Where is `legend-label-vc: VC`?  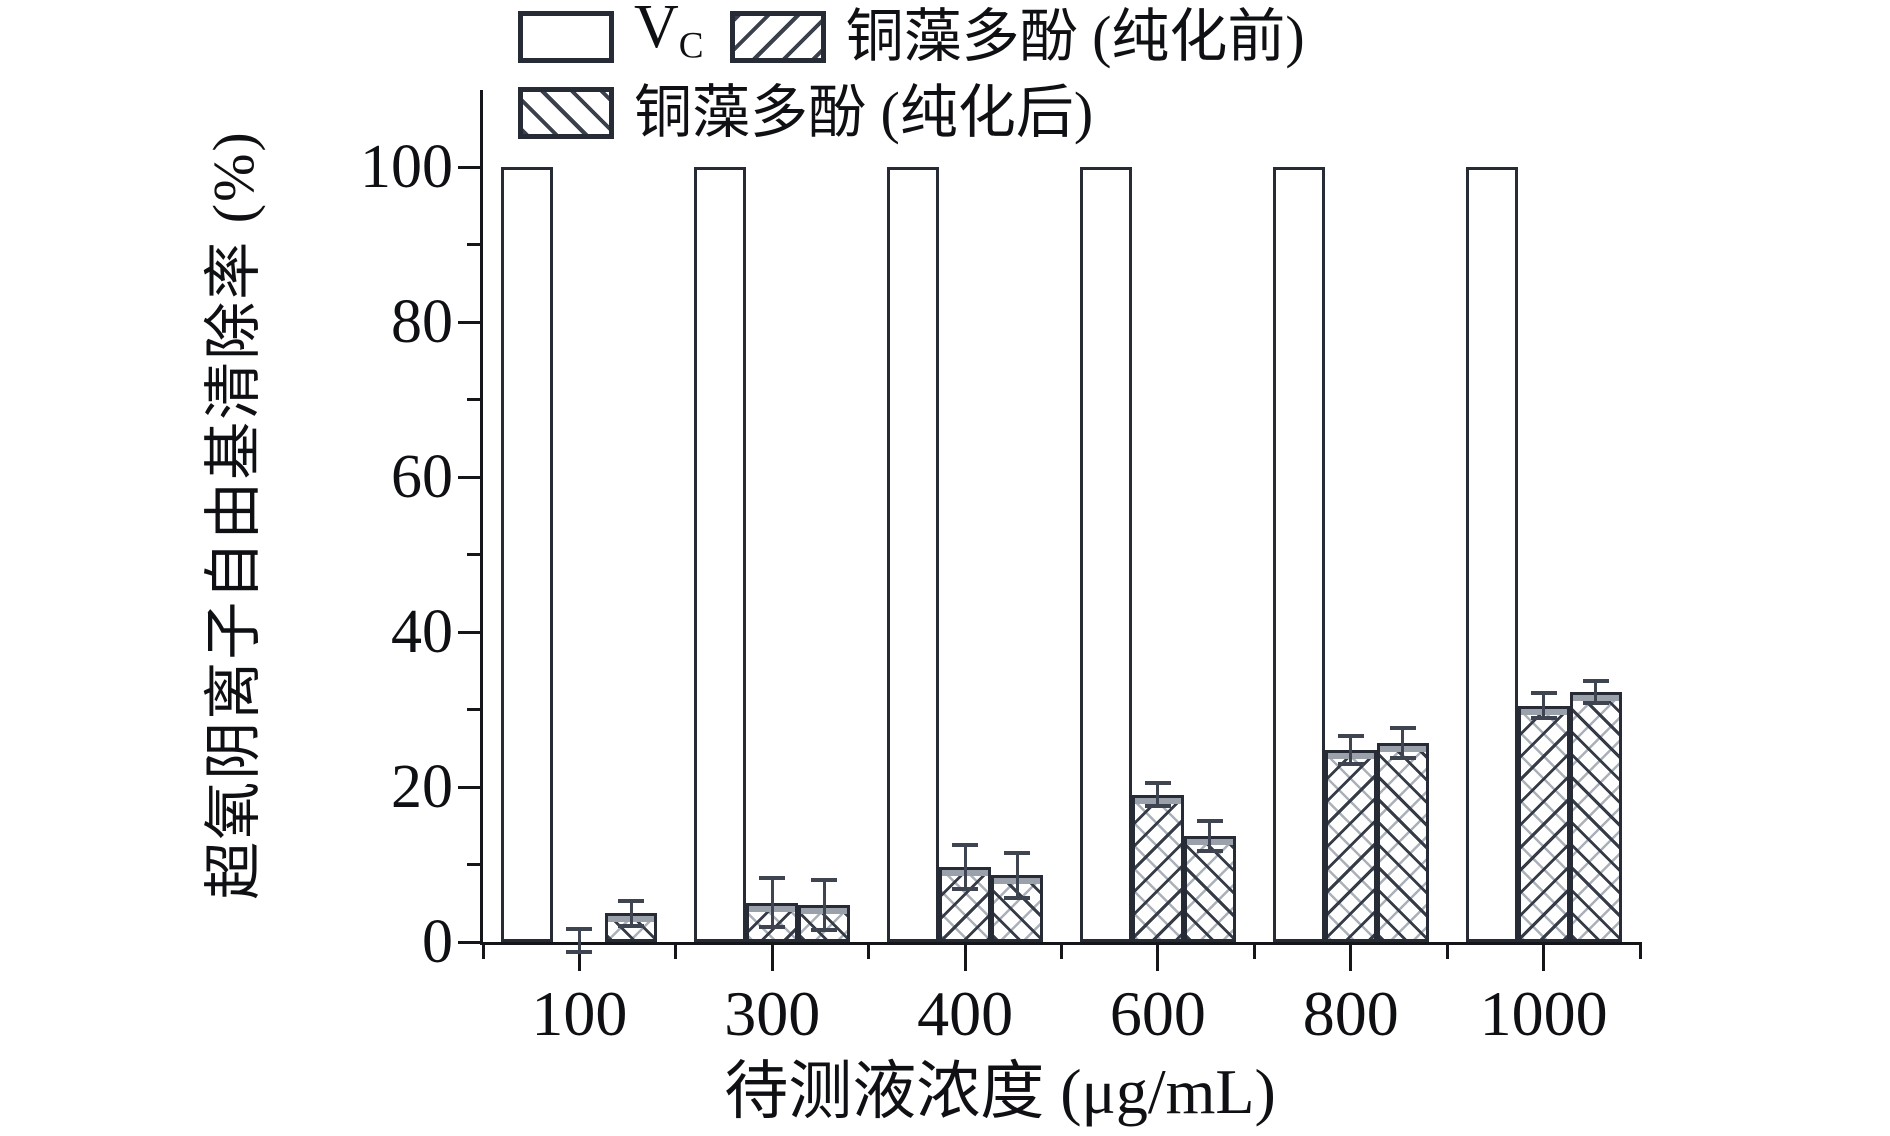
legend-label-vc: VC is located at coordinates (669, 39).